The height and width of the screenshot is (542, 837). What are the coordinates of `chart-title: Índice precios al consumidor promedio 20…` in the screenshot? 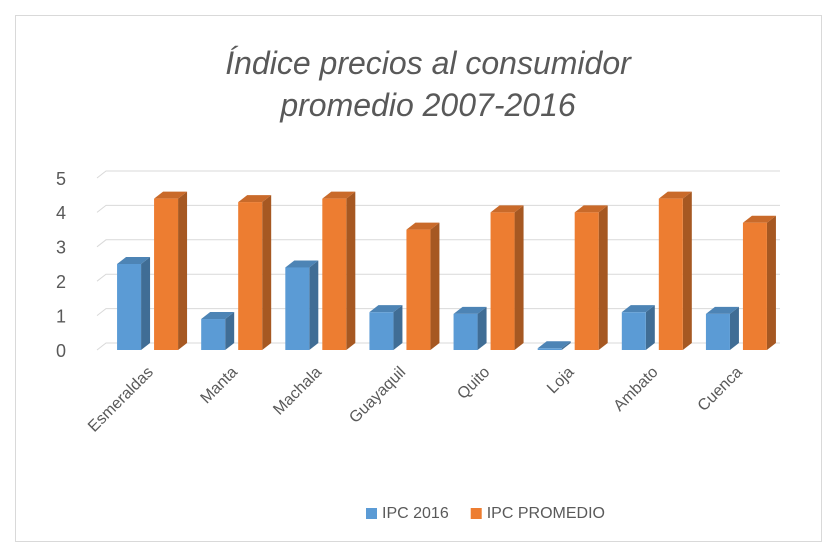 It's located at (428, 84).